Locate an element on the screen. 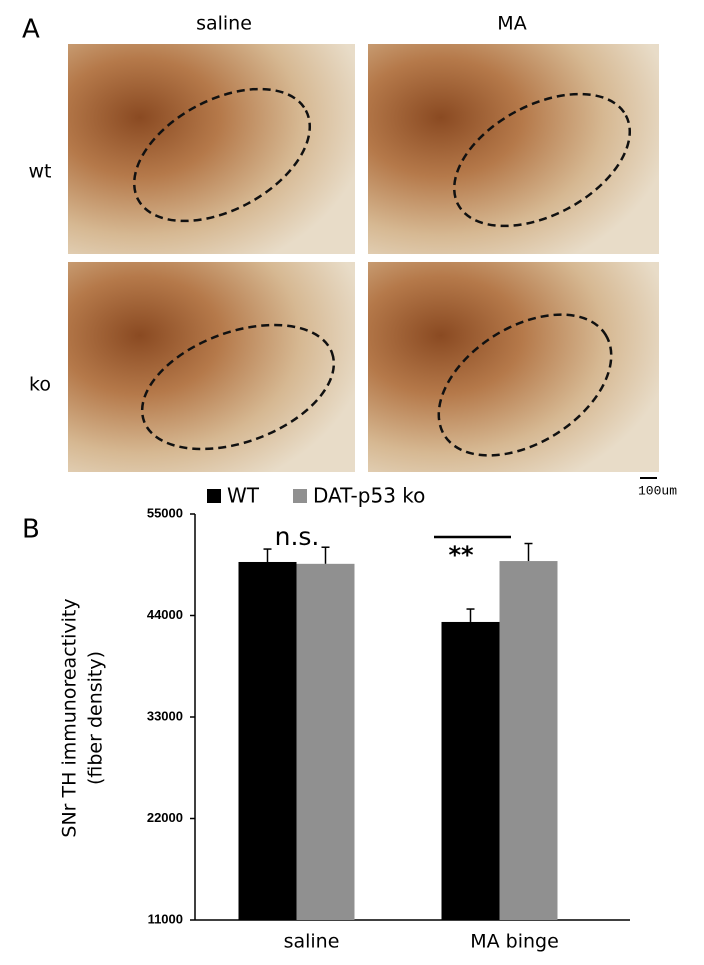 The image size is (704, 965). annotation: ** is located at coordinates (461, 555).